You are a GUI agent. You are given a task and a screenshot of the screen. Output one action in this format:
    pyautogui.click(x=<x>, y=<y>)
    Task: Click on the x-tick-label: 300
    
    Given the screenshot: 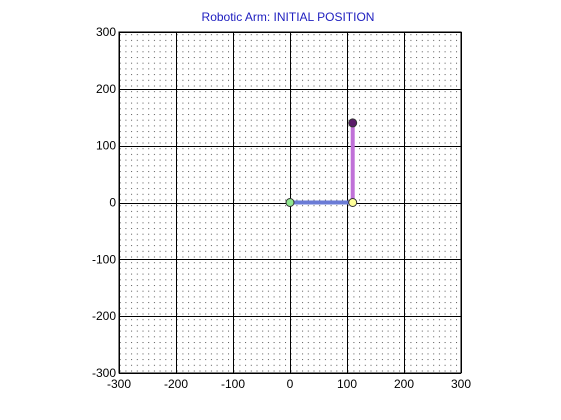 What is the action you would take?
    pyautogui.click(x=461, y=384)
    